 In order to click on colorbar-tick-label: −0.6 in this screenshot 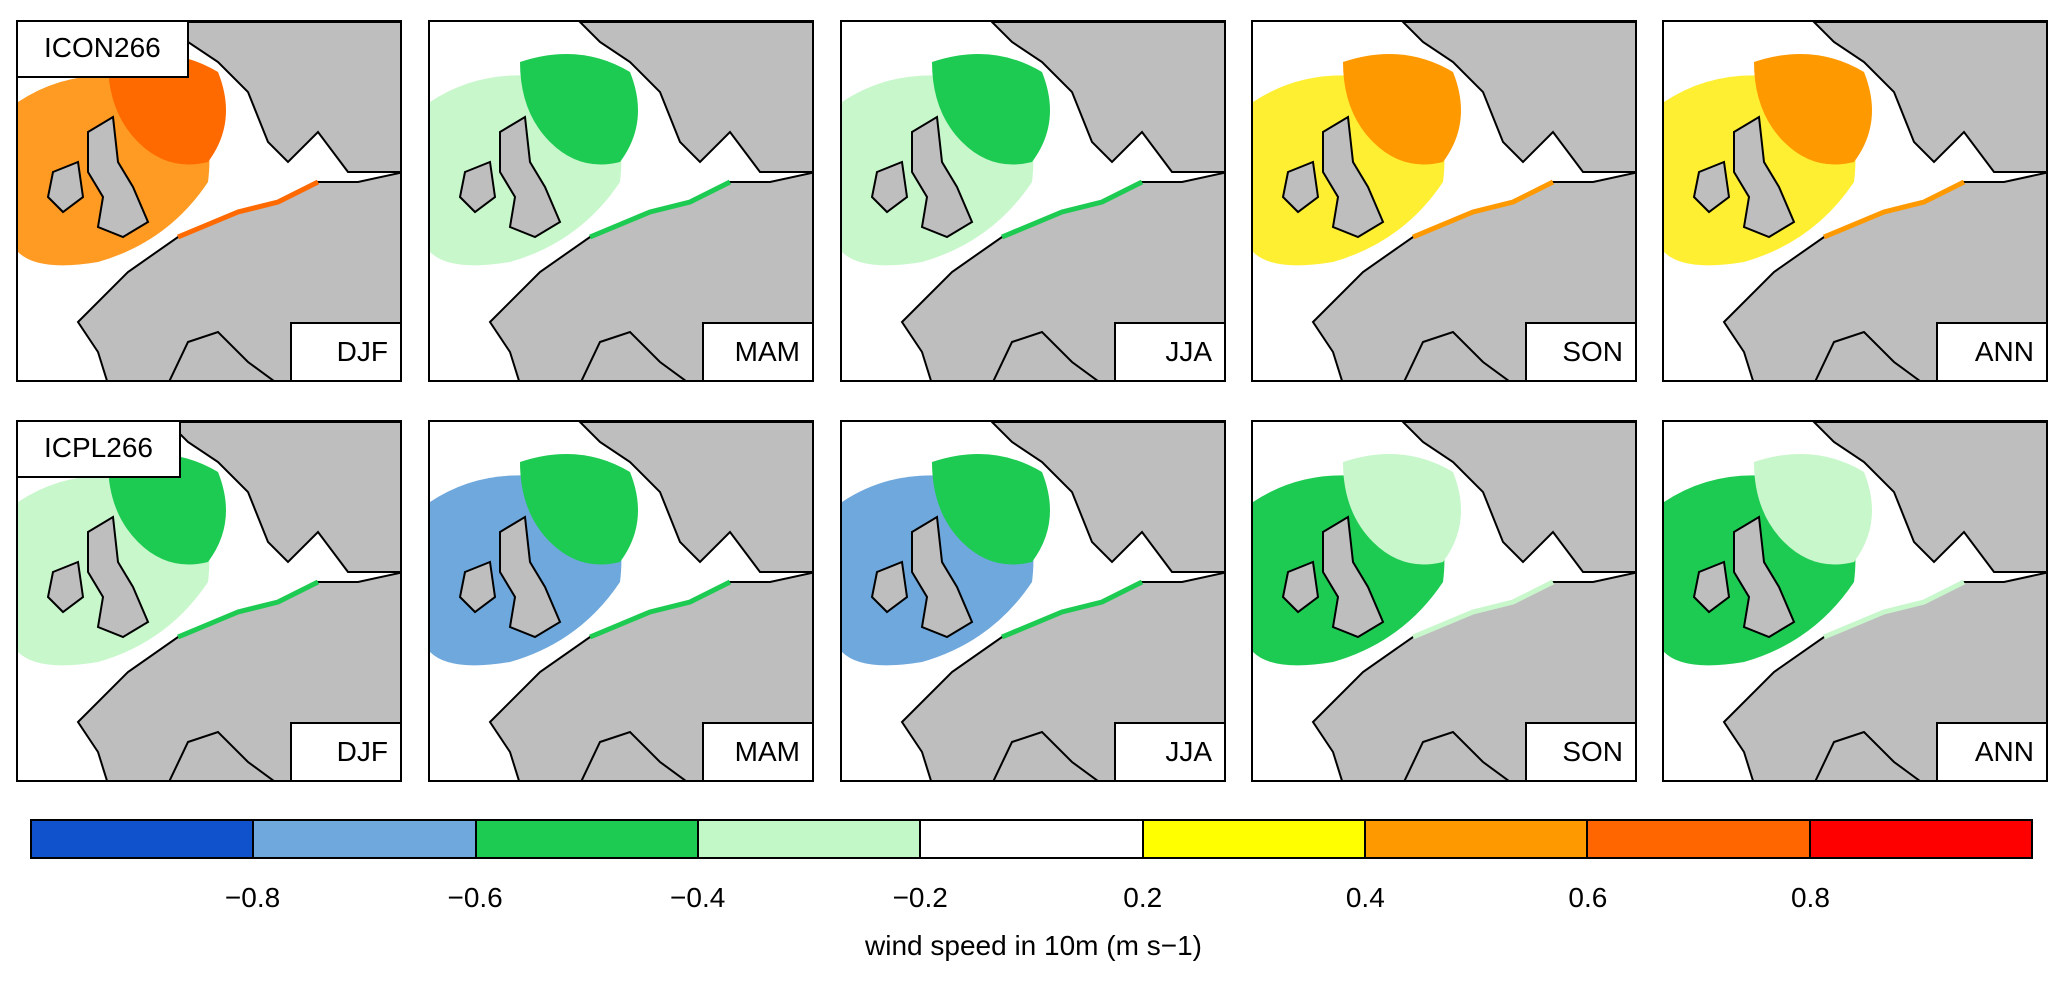, I will do `click(475, 897)`.